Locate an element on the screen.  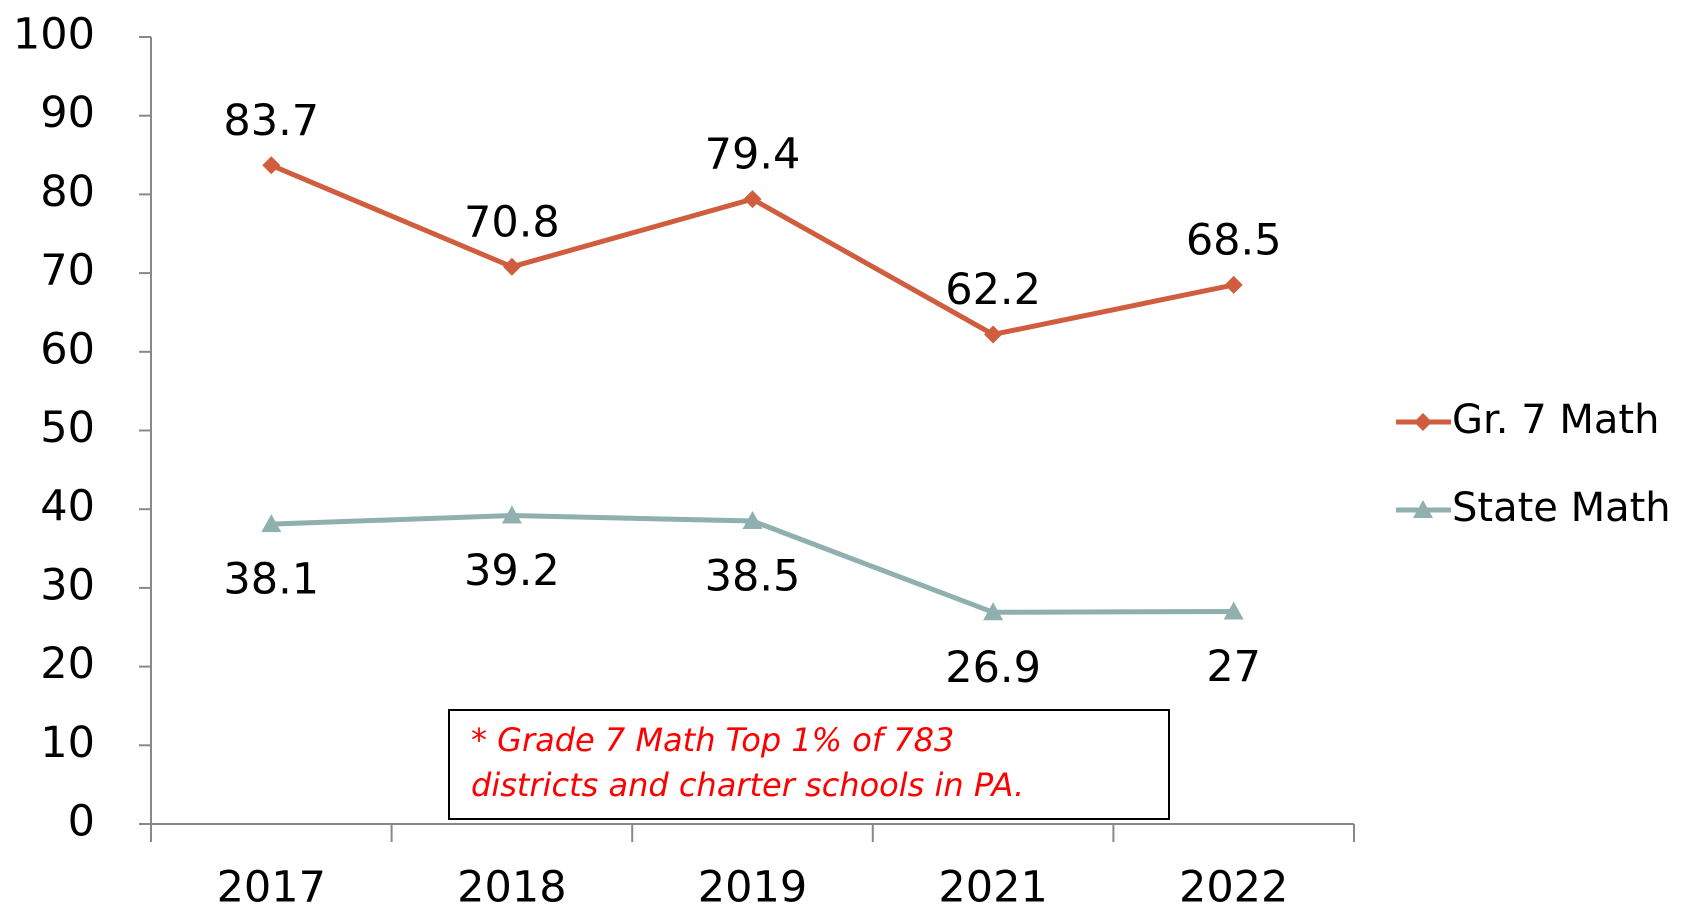
data-label: 26.9 is located at coordinates (993, 668).